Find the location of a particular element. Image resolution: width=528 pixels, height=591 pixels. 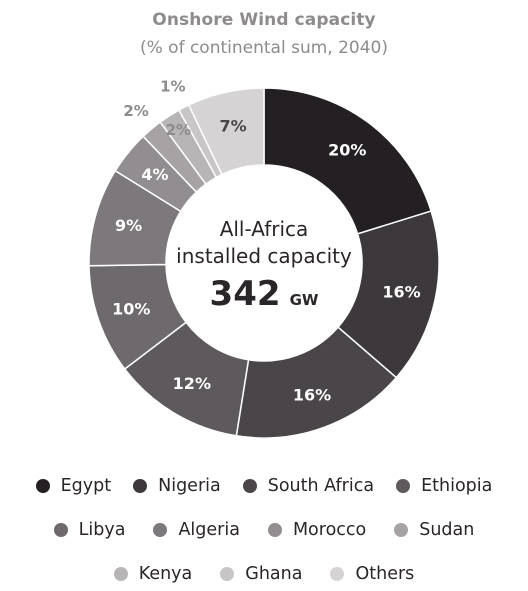

legend-label: South Africa is located at coordinates (321, 486).